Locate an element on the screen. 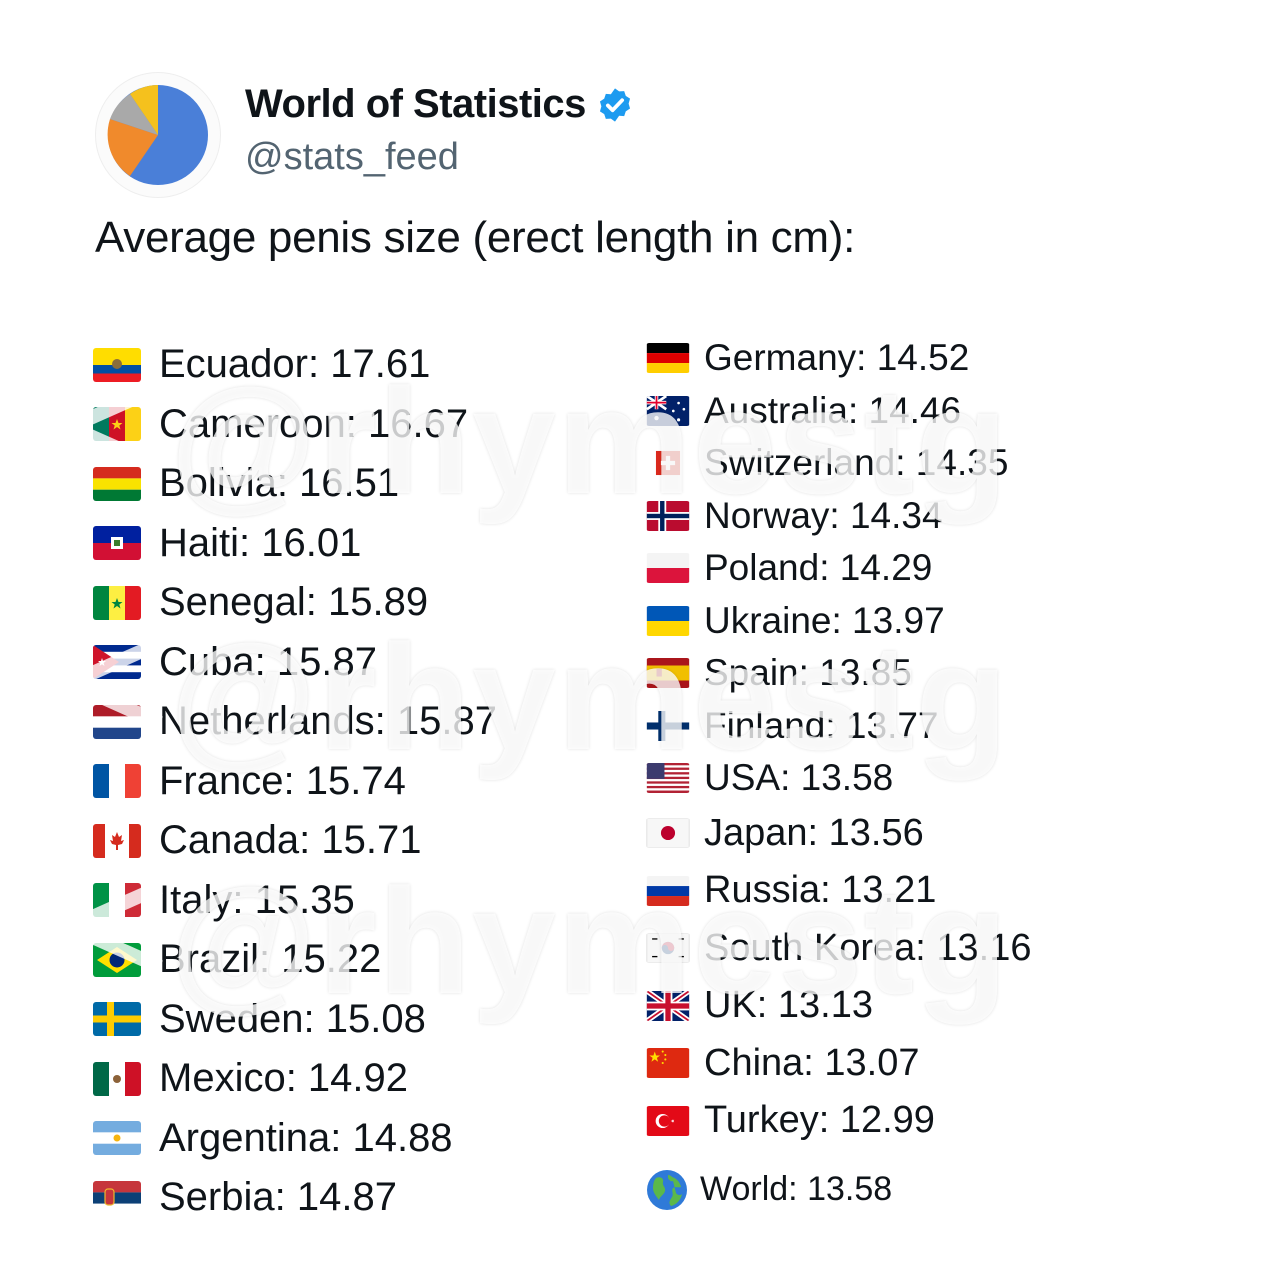 The height and width of the screenshot is (1280, 1280). world-average-label: World: 13.58 is located at coordinates (796, 1189).